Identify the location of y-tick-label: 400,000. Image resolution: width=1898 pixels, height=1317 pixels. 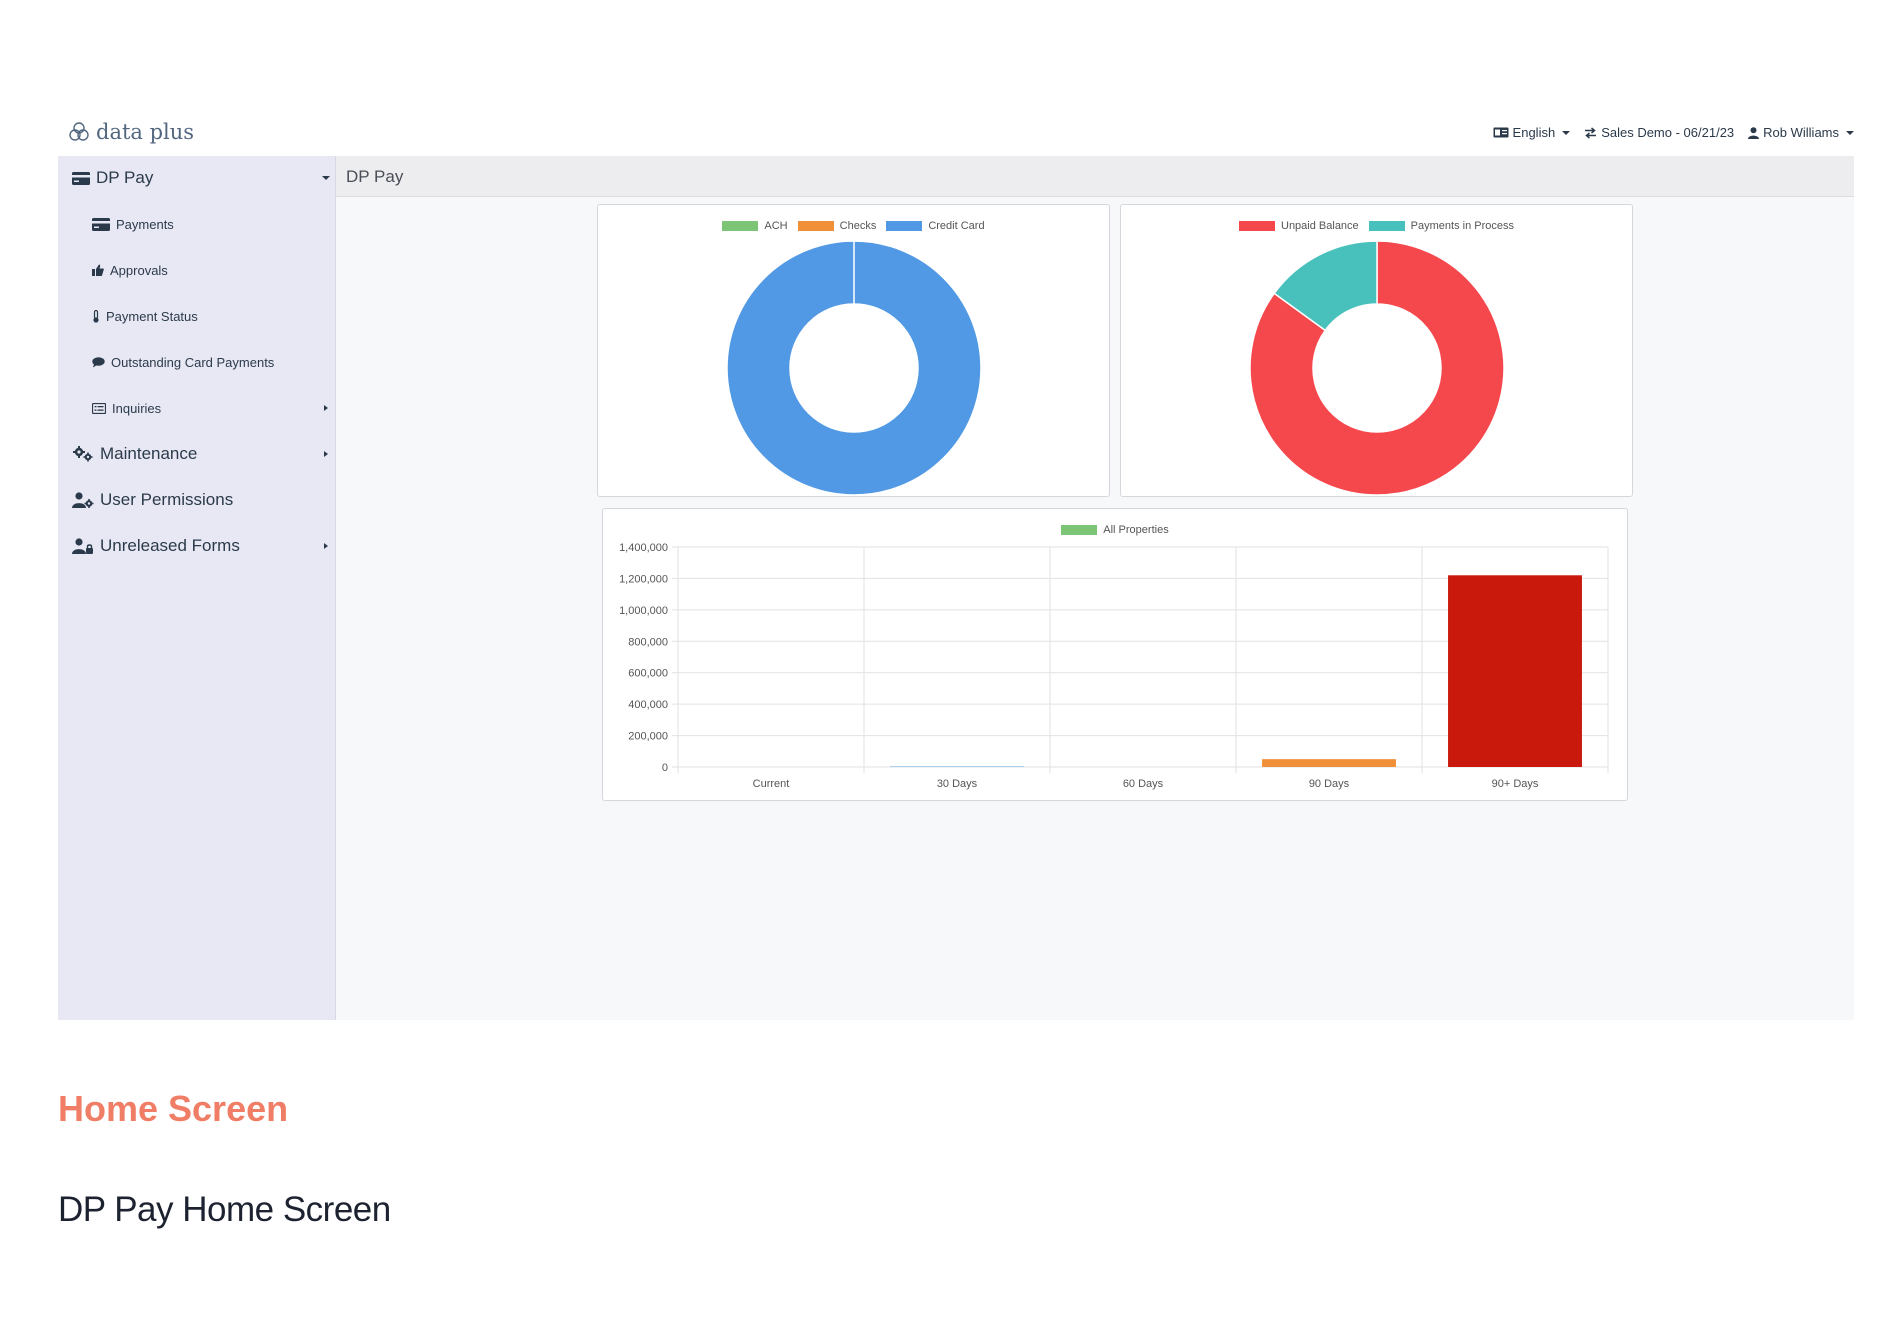
(648, 705).